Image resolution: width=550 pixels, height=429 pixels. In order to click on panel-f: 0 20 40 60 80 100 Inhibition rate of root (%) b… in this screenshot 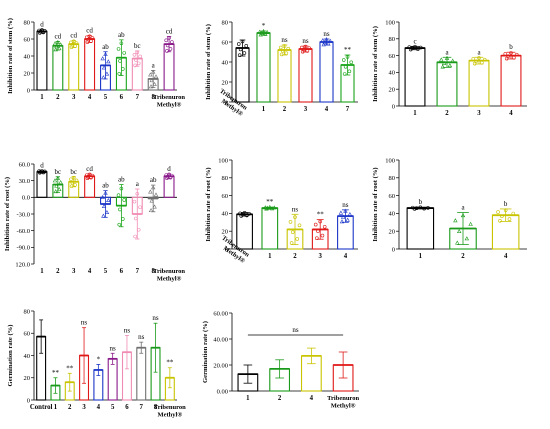, I will do `click(449, 208)`.